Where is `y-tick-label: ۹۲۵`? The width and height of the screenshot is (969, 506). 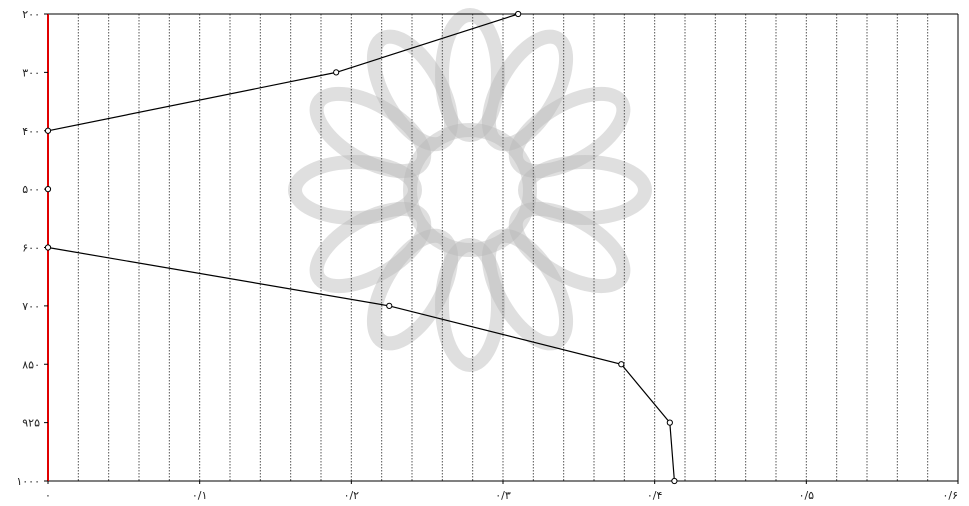
y-tick-label: ۹۲۵ is located at coordinates (31, 423).